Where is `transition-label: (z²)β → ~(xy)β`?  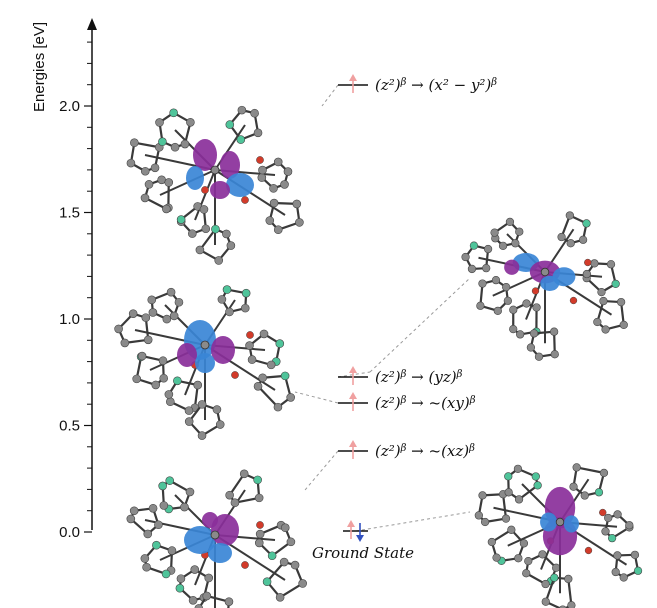 transition-label: (z²)β → ~(xy)β is located at coordinates (425, 403).